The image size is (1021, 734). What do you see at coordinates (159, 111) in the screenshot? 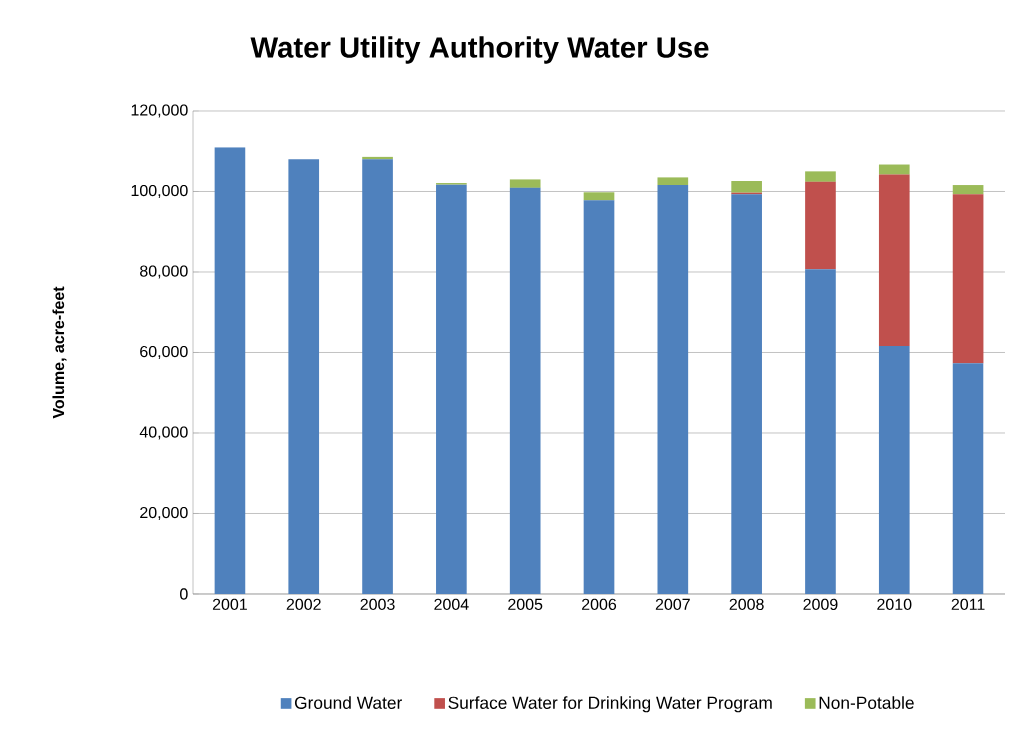
I see `y-tick-label: 120,000` at bounding box center [159, 111].